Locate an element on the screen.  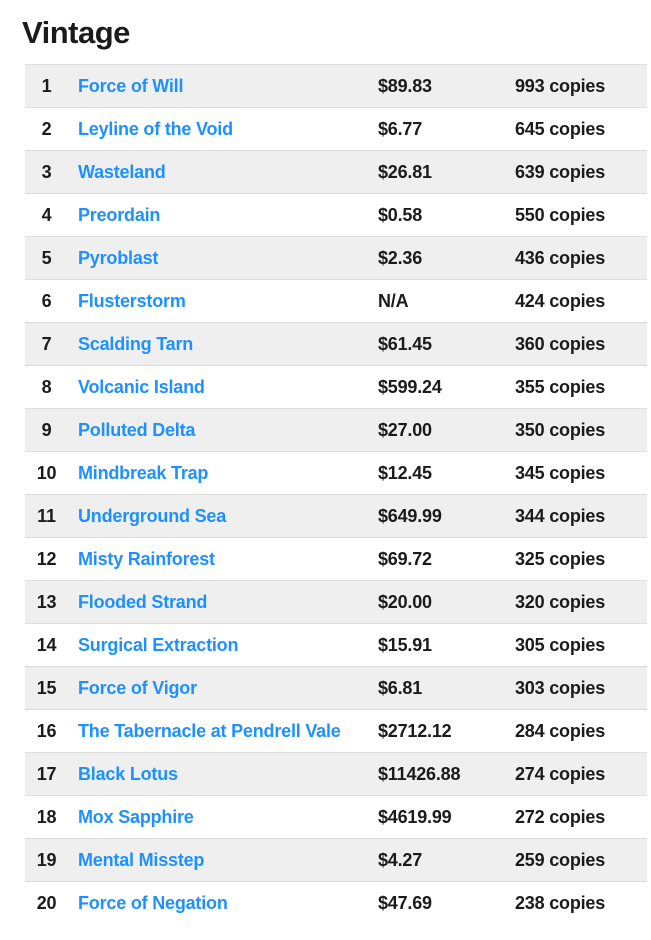
price-cell: $599.24 is located at coordinates (410, 386).